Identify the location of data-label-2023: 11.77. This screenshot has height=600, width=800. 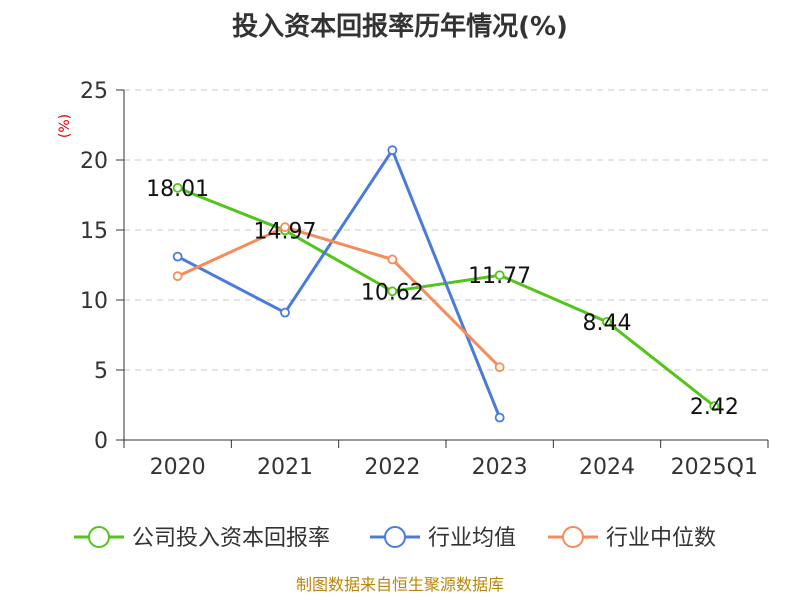
(499, 276).